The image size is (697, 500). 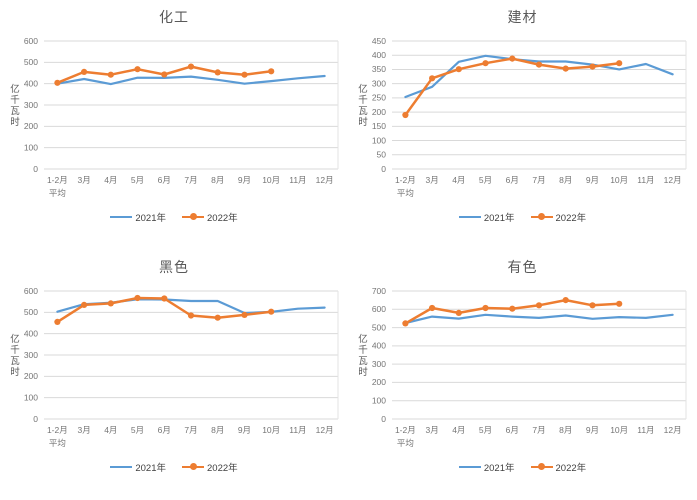 I want to click on x-tick-label: 12月, so click(x=325, y=430).